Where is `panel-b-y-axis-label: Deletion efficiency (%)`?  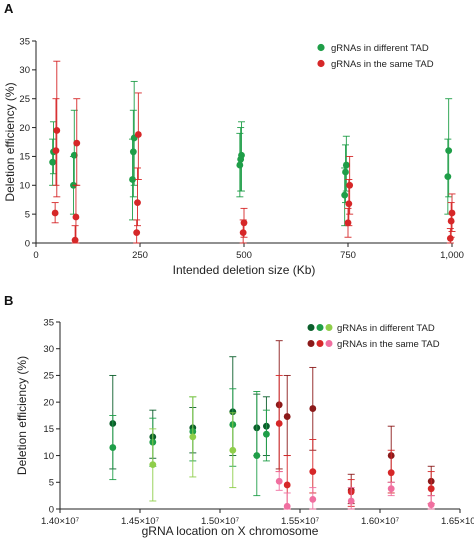 panel-b-y-axis-label: Deletion efficiency (%) is located at coordinates (22, 415).